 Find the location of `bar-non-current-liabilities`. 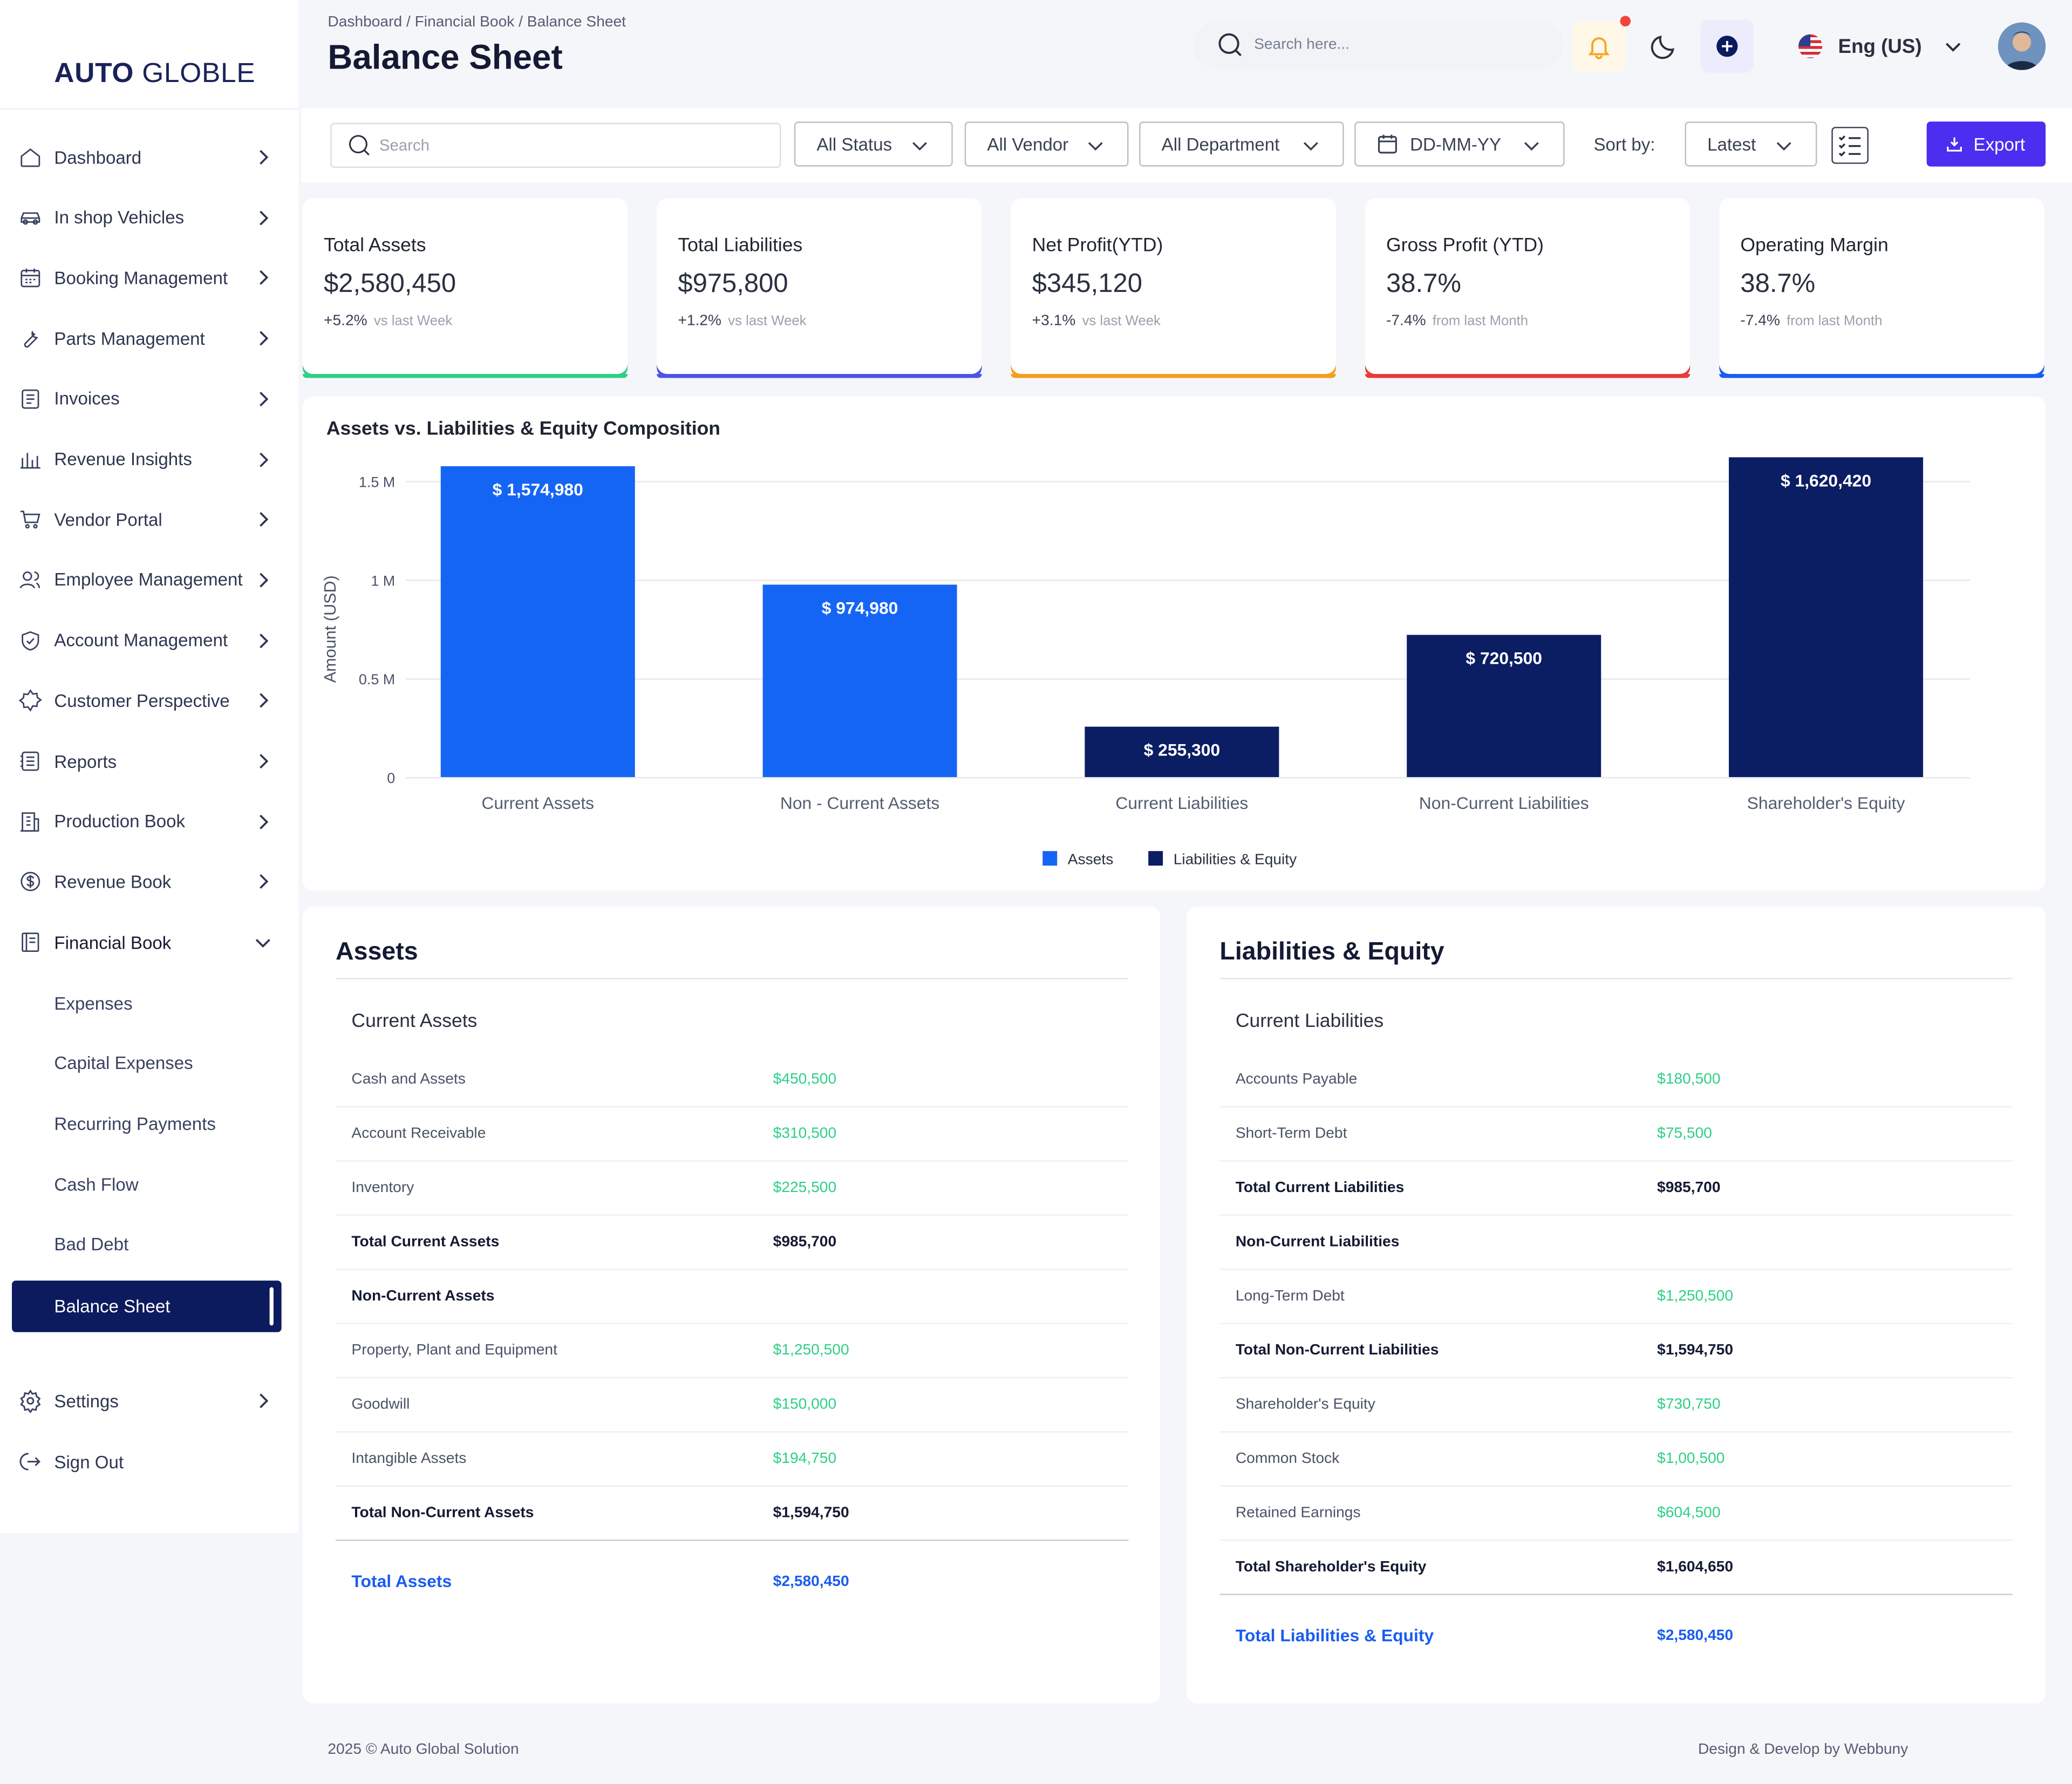

bar-non-current-liabilities is located at coordinates (1504, 706).